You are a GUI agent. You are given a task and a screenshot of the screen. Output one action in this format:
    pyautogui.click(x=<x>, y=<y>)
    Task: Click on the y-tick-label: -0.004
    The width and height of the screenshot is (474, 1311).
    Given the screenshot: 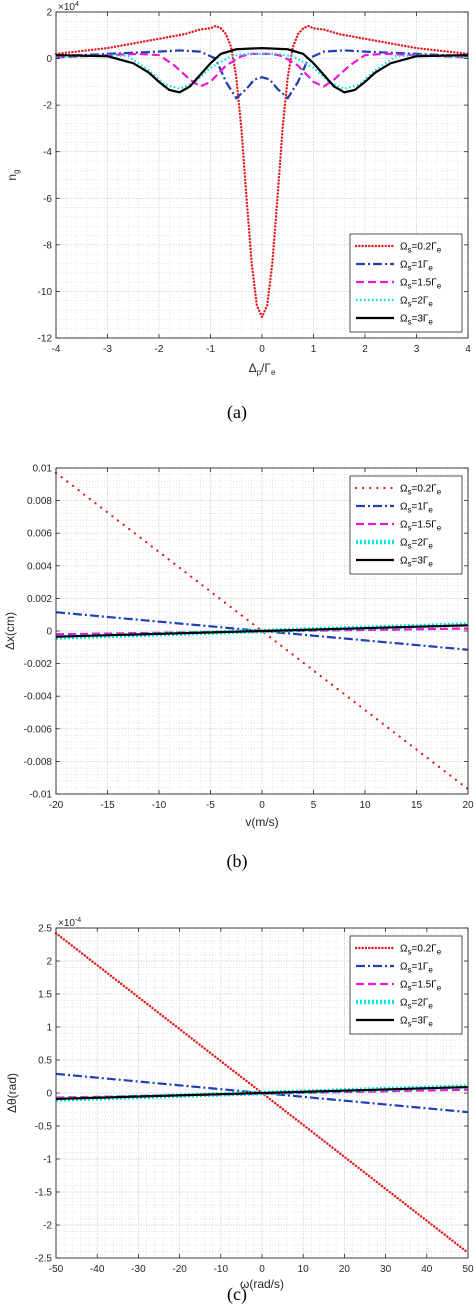 What is the action you would take?
    pyautogui.click(x=38, y=697)
    